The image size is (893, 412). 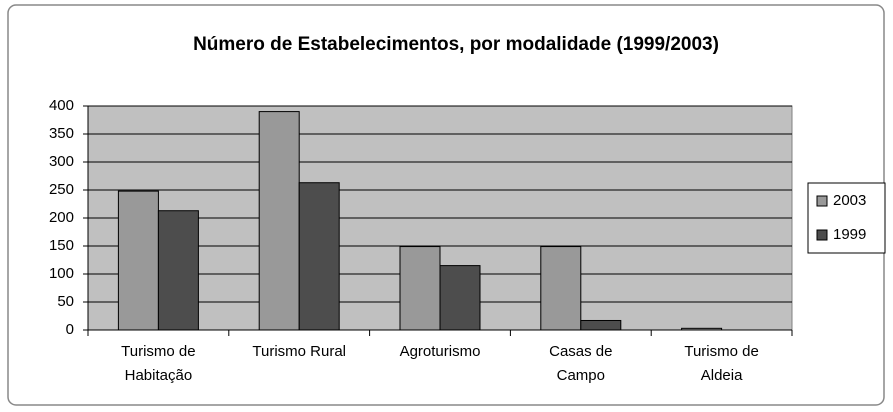 What do you see at coordinates (721, 363) in the screenshot?
I see `x-tick-label: Turismo de Aldeia` at bounding box center [721, 363].